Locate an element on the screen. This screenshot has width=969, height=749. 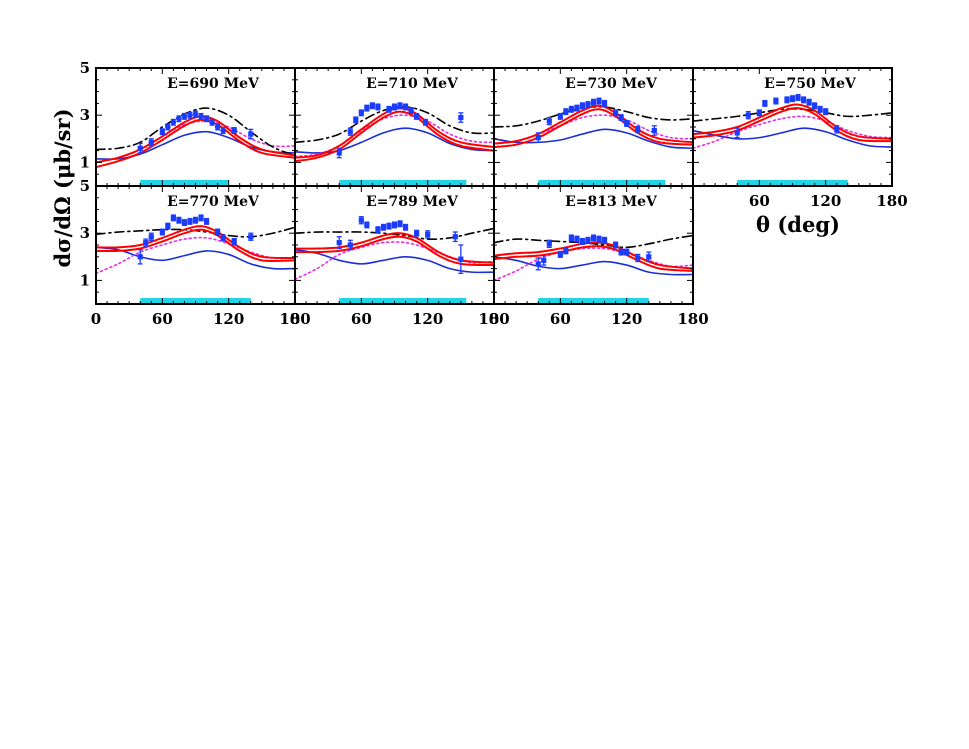
panel-title: E=770 MeV is located at coordinates (213, 202).